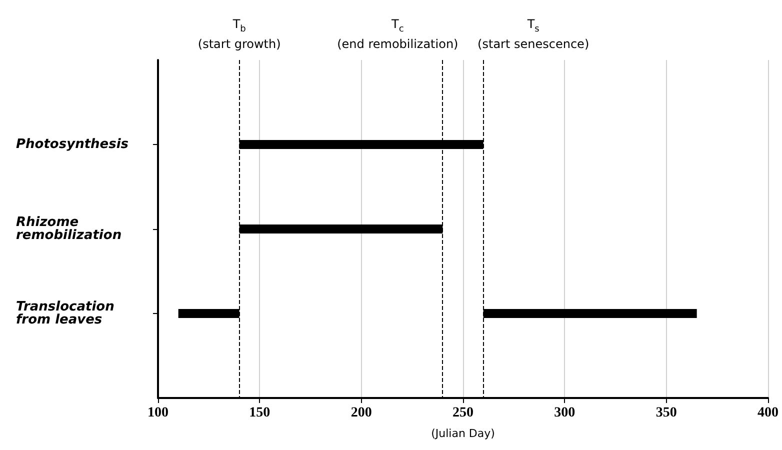 This screenshot has width=782, height=450. I want to click on x-tick-label: 300, so click(565, 413).